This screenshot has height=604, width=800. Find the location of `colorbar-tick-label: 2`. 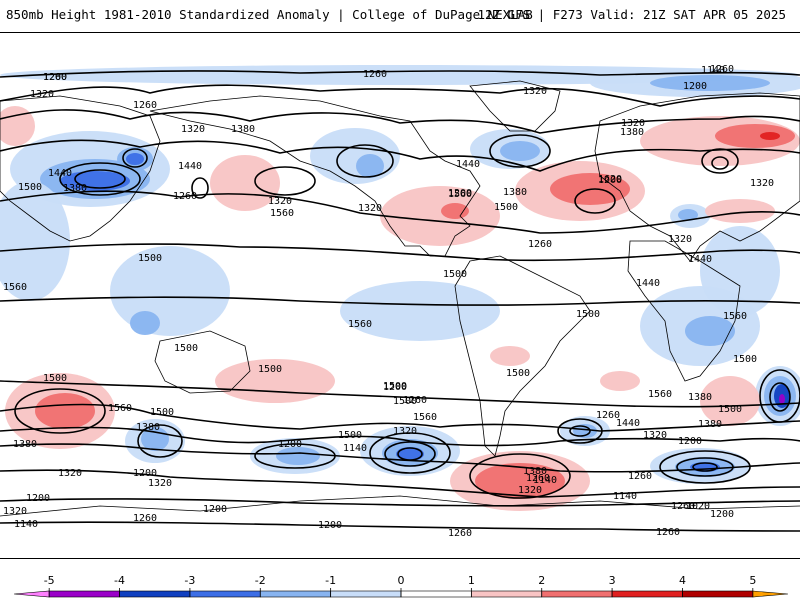

colorbar-tick-label: 2 is located at coordinates (541, 580).